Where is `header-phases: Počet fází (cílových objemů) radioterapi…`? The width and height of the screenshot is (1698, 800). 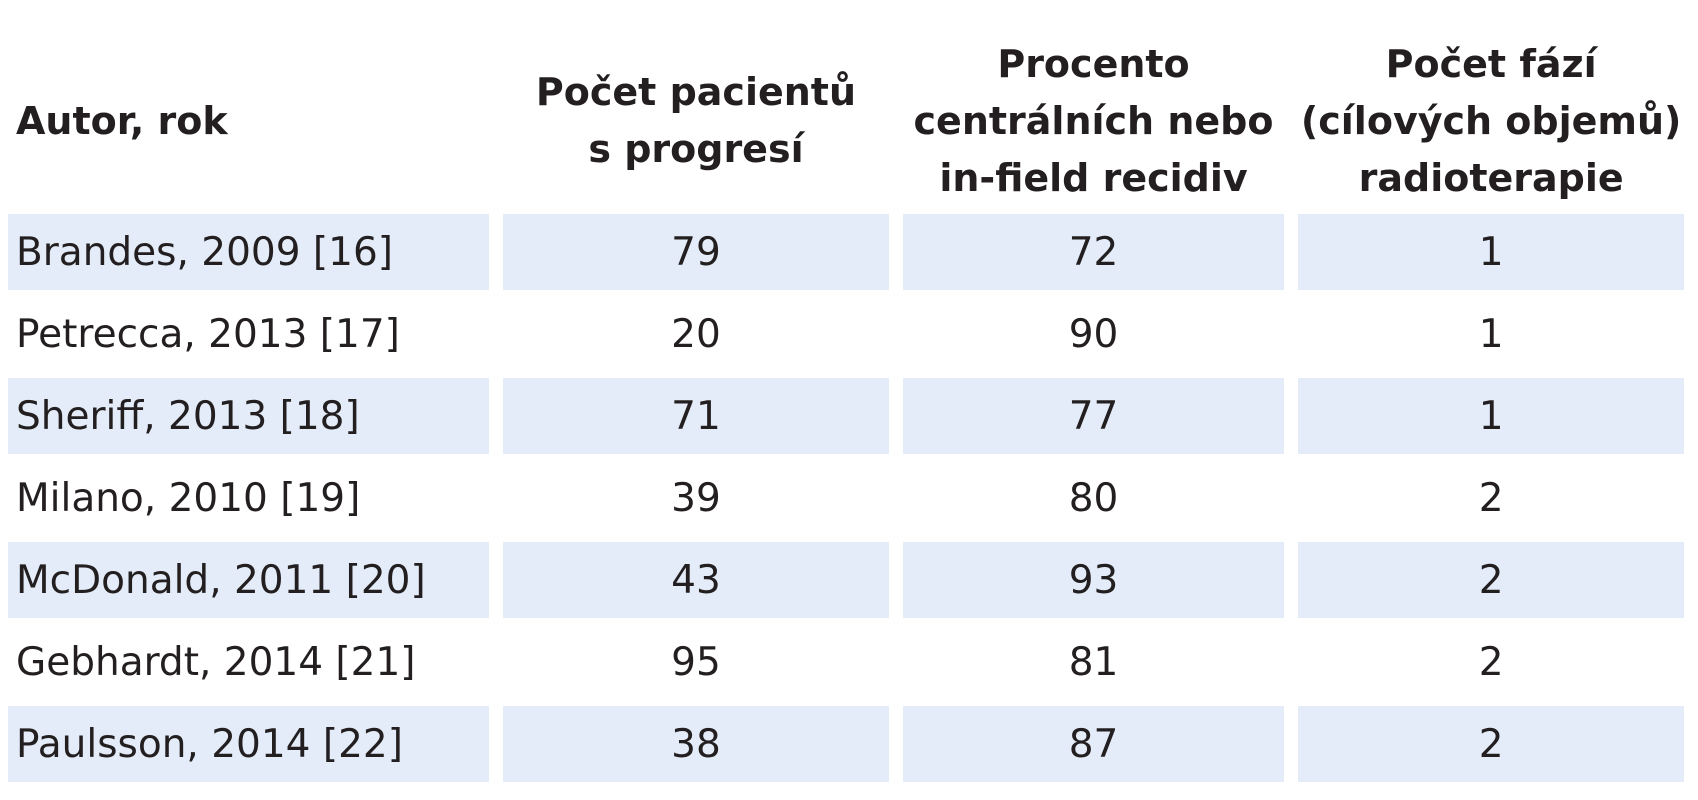
header-phases: Počet fází (cílových objemů) radioterapi… is located at coordinates (1491, 121).